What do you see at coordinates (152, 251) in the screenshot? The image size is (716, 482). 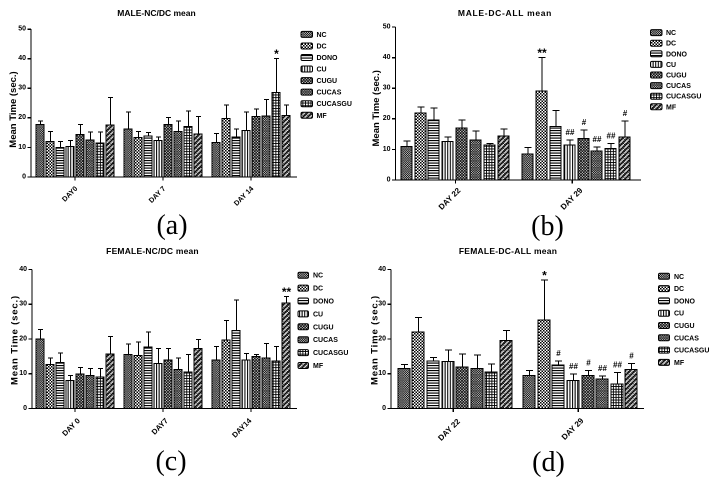 I see `svg-text: FEMALE-NC/DC mean` at bounding box center [152, 251].